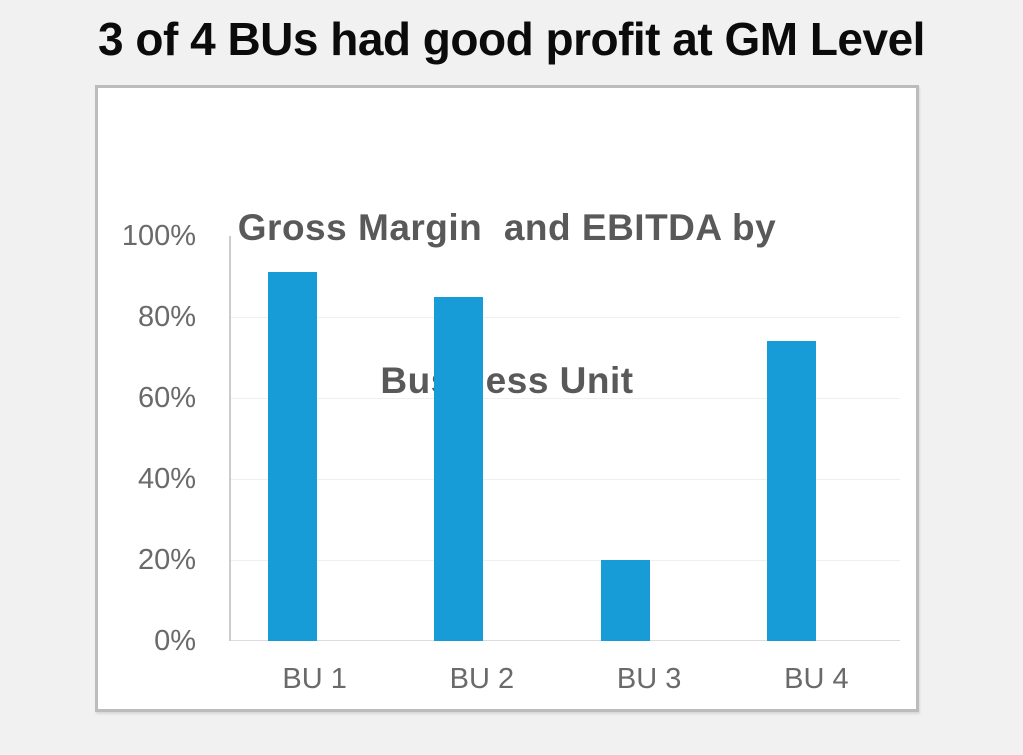  I want to click on y-tick-label-20: 20%, so click(166, 560).